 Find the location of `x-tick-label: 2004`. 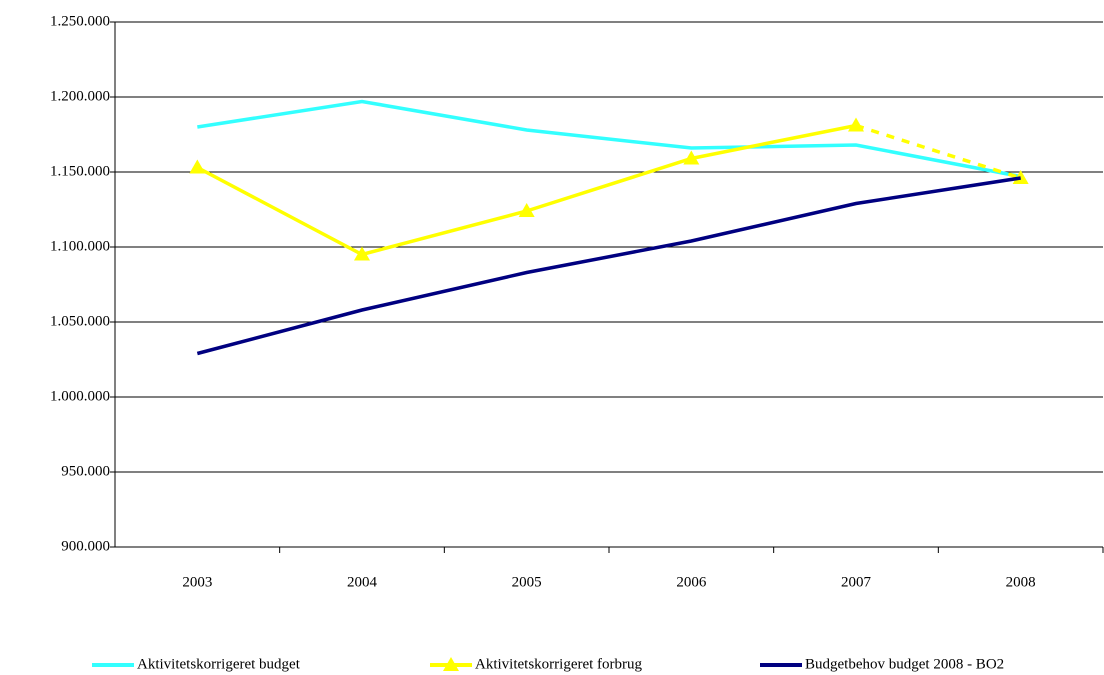

x-tick-label: 2004 is located at coordinates (362, 582).